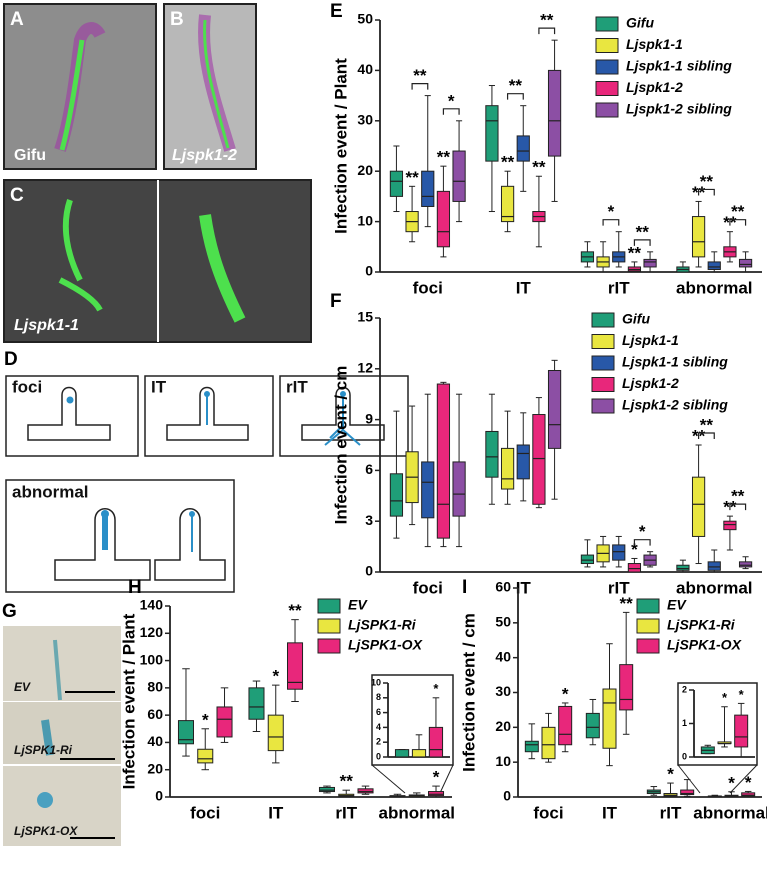  What do you see at coordinates (365, 368) in the screenshot?
I see `y-tick-label: 12` at bounding box center [365, 368].